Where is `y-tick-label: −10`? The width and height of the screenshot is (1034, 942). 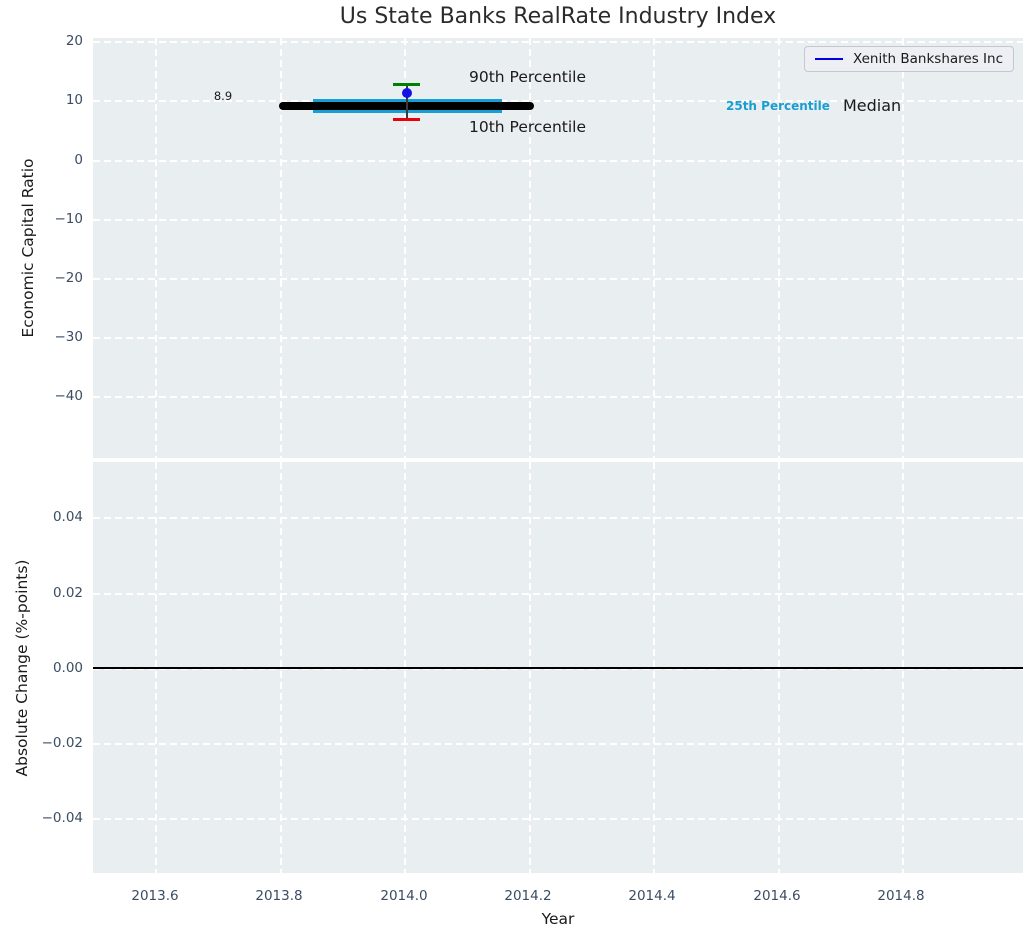
y-tick-label: −10 is located at coordinates (69, 219).